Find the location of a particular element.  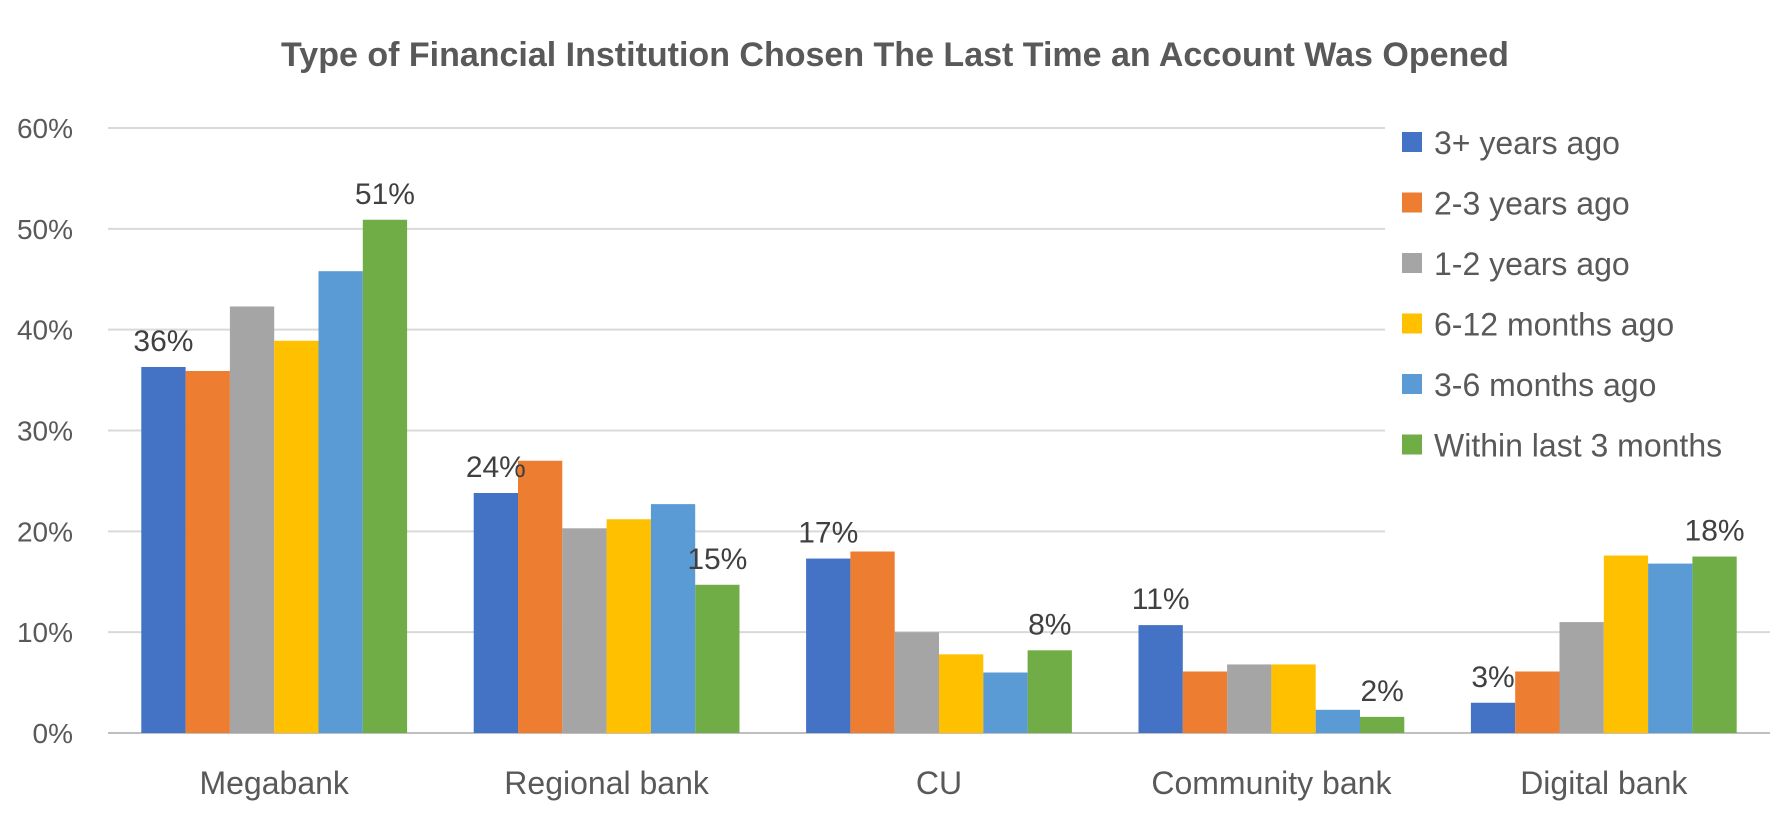

data-label: 2% is located at coordinates (1381, 691).